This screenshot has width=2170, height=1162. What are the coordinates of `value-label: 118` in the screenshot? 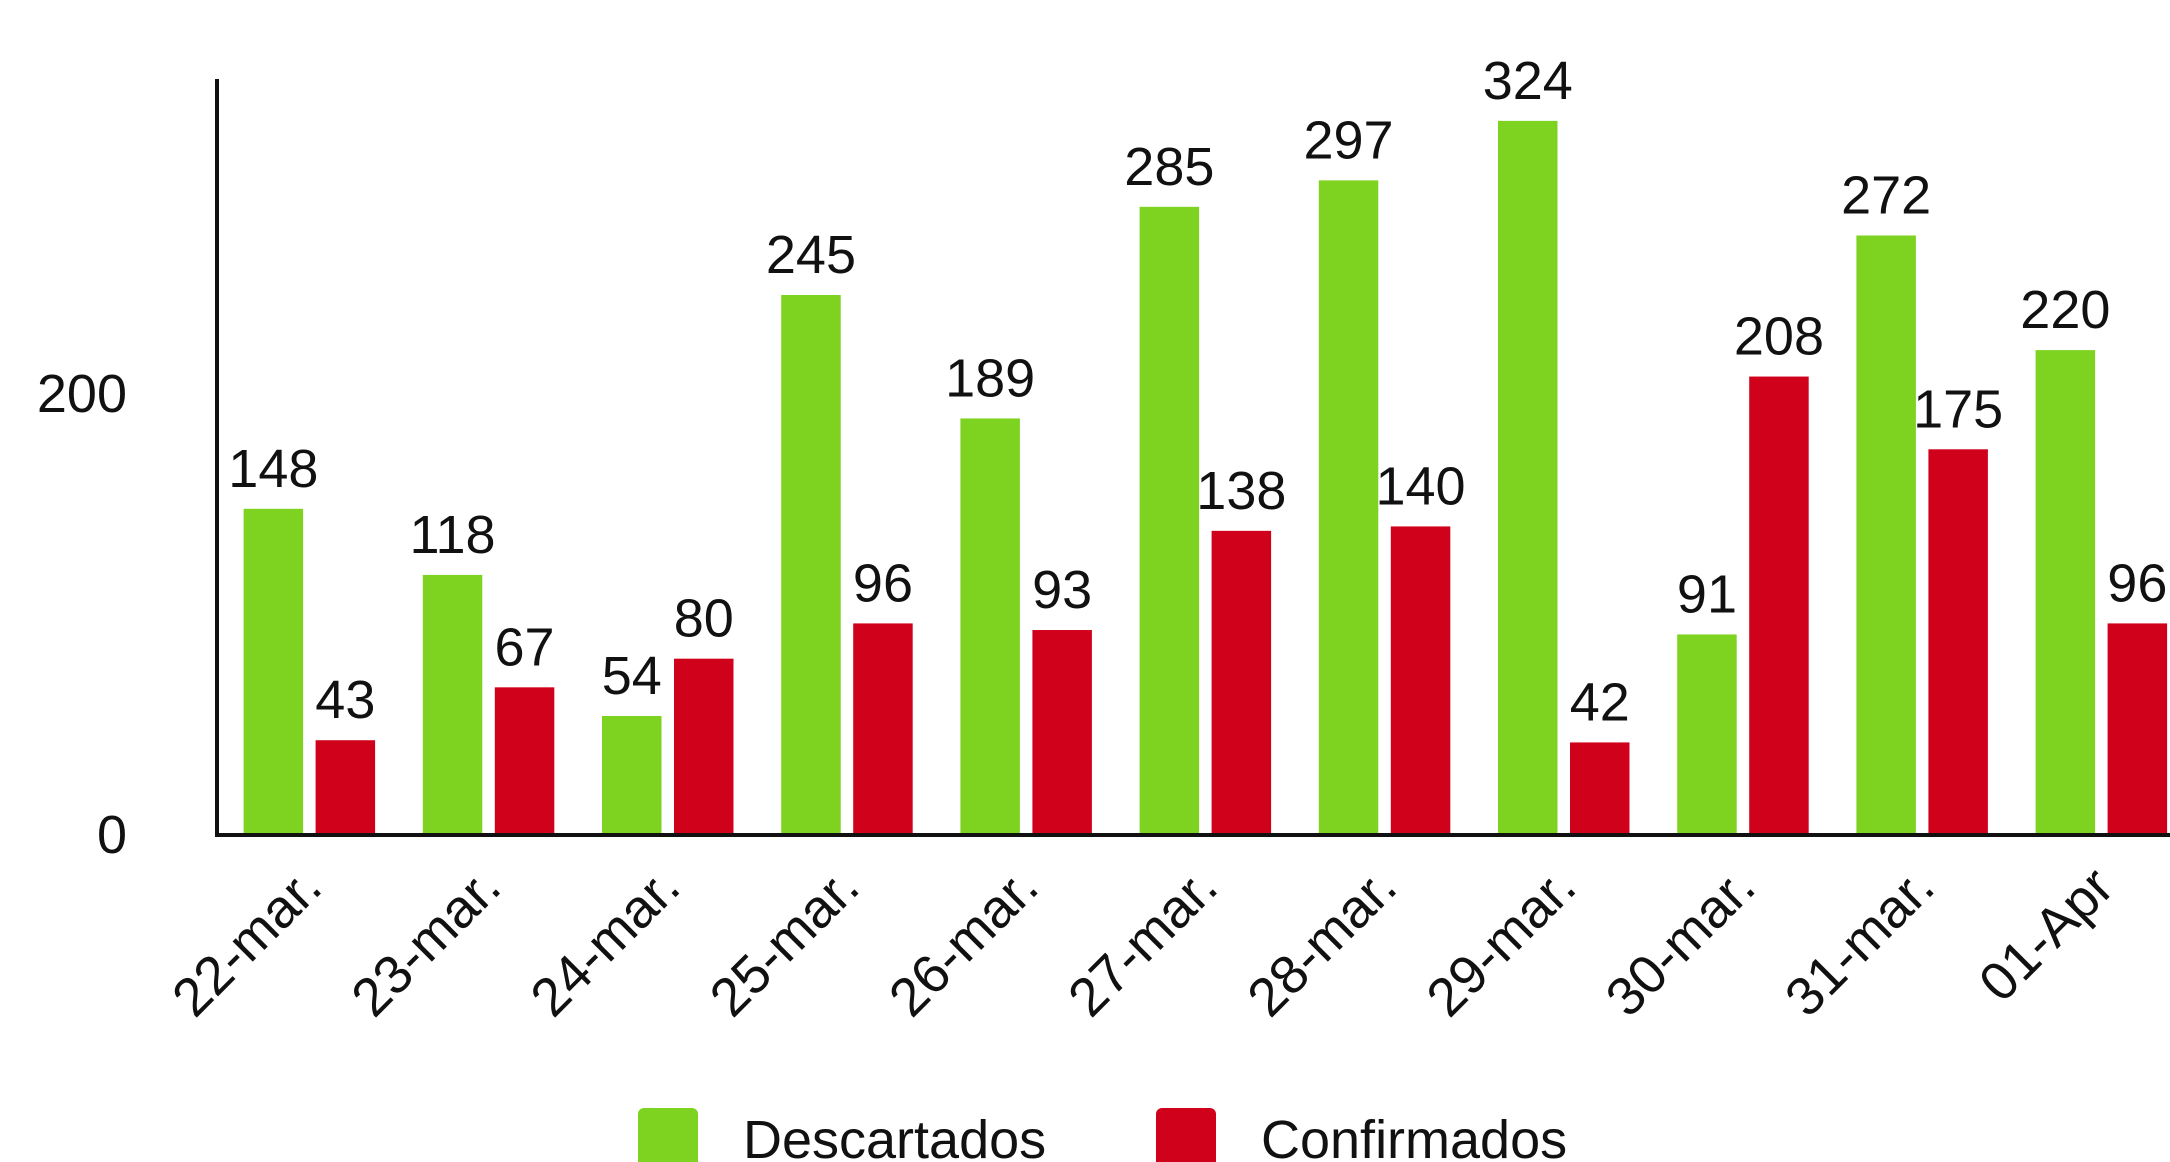 It's located at (453, 535).